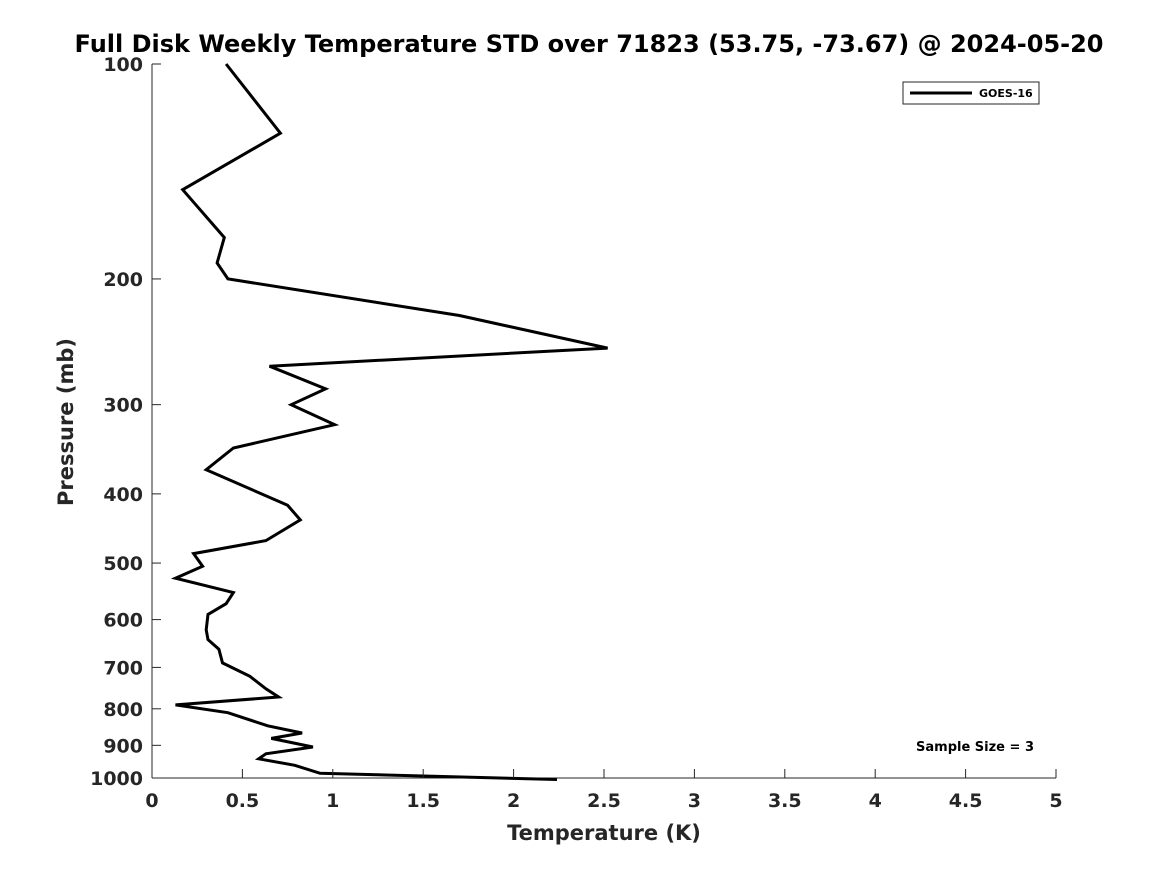 Image resolution: width=1167 pixels, height=875 pixels. I want to click on x-tick-label: 4.5, so click(966, 801).